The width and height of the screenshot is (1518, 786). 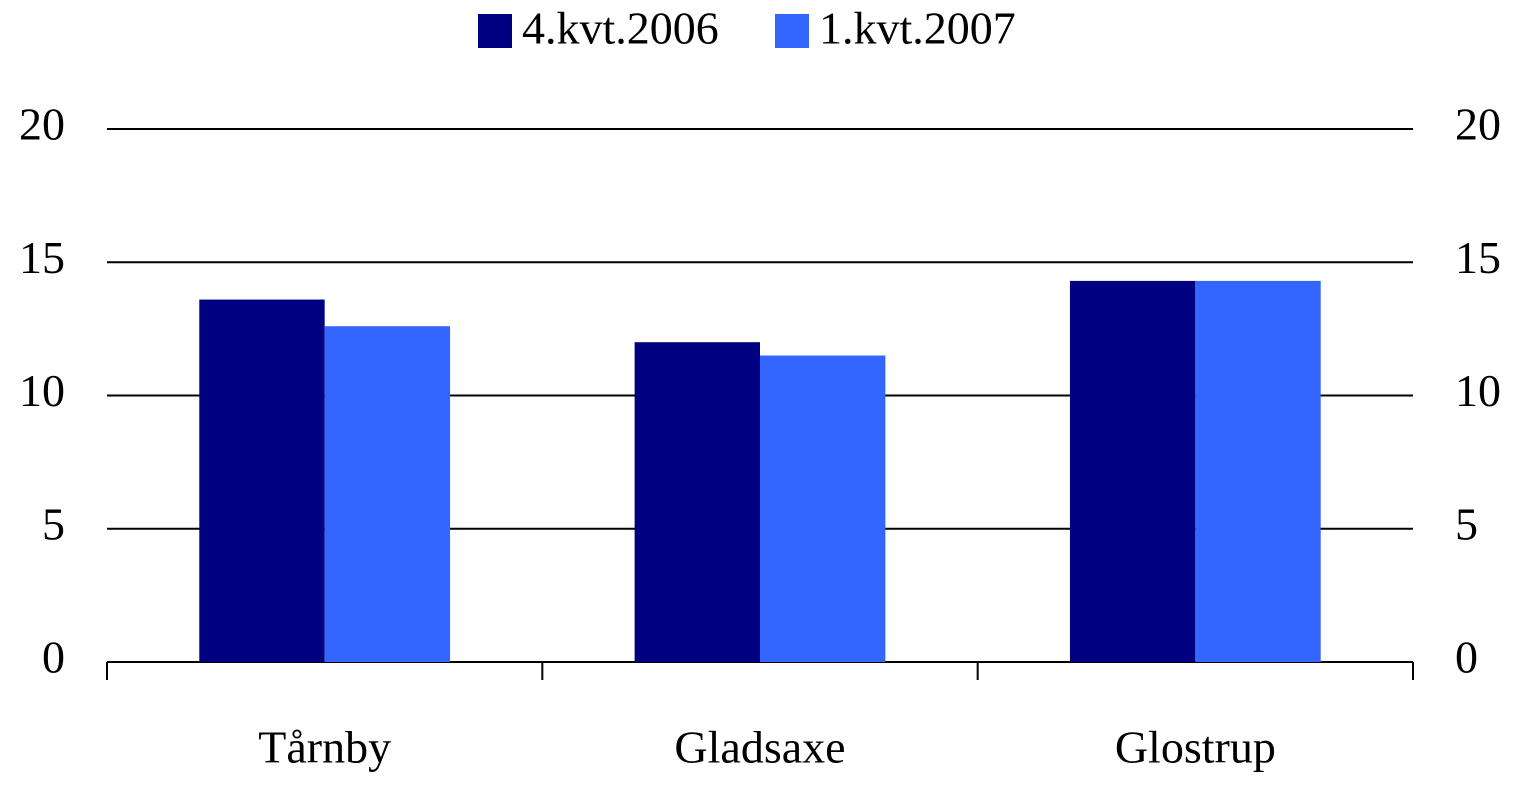 I want to click on legend-label: 4.kvt.2006, so click(x=620, y=28).